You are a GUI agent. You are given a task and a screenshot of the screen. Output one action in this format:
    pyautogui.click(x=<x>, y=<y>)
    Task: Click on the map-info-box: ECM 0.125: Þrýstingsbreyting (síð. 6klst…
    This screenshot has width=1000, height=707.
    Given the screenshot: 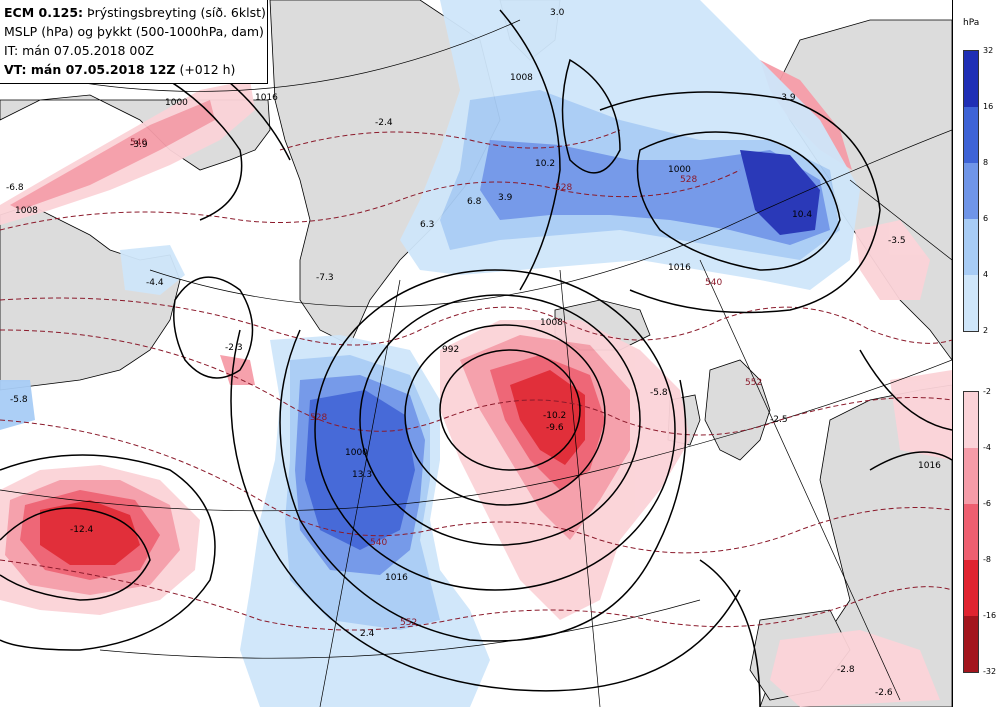 What is the action you would take?
    pyautogui.click(x=134, y=42)
    